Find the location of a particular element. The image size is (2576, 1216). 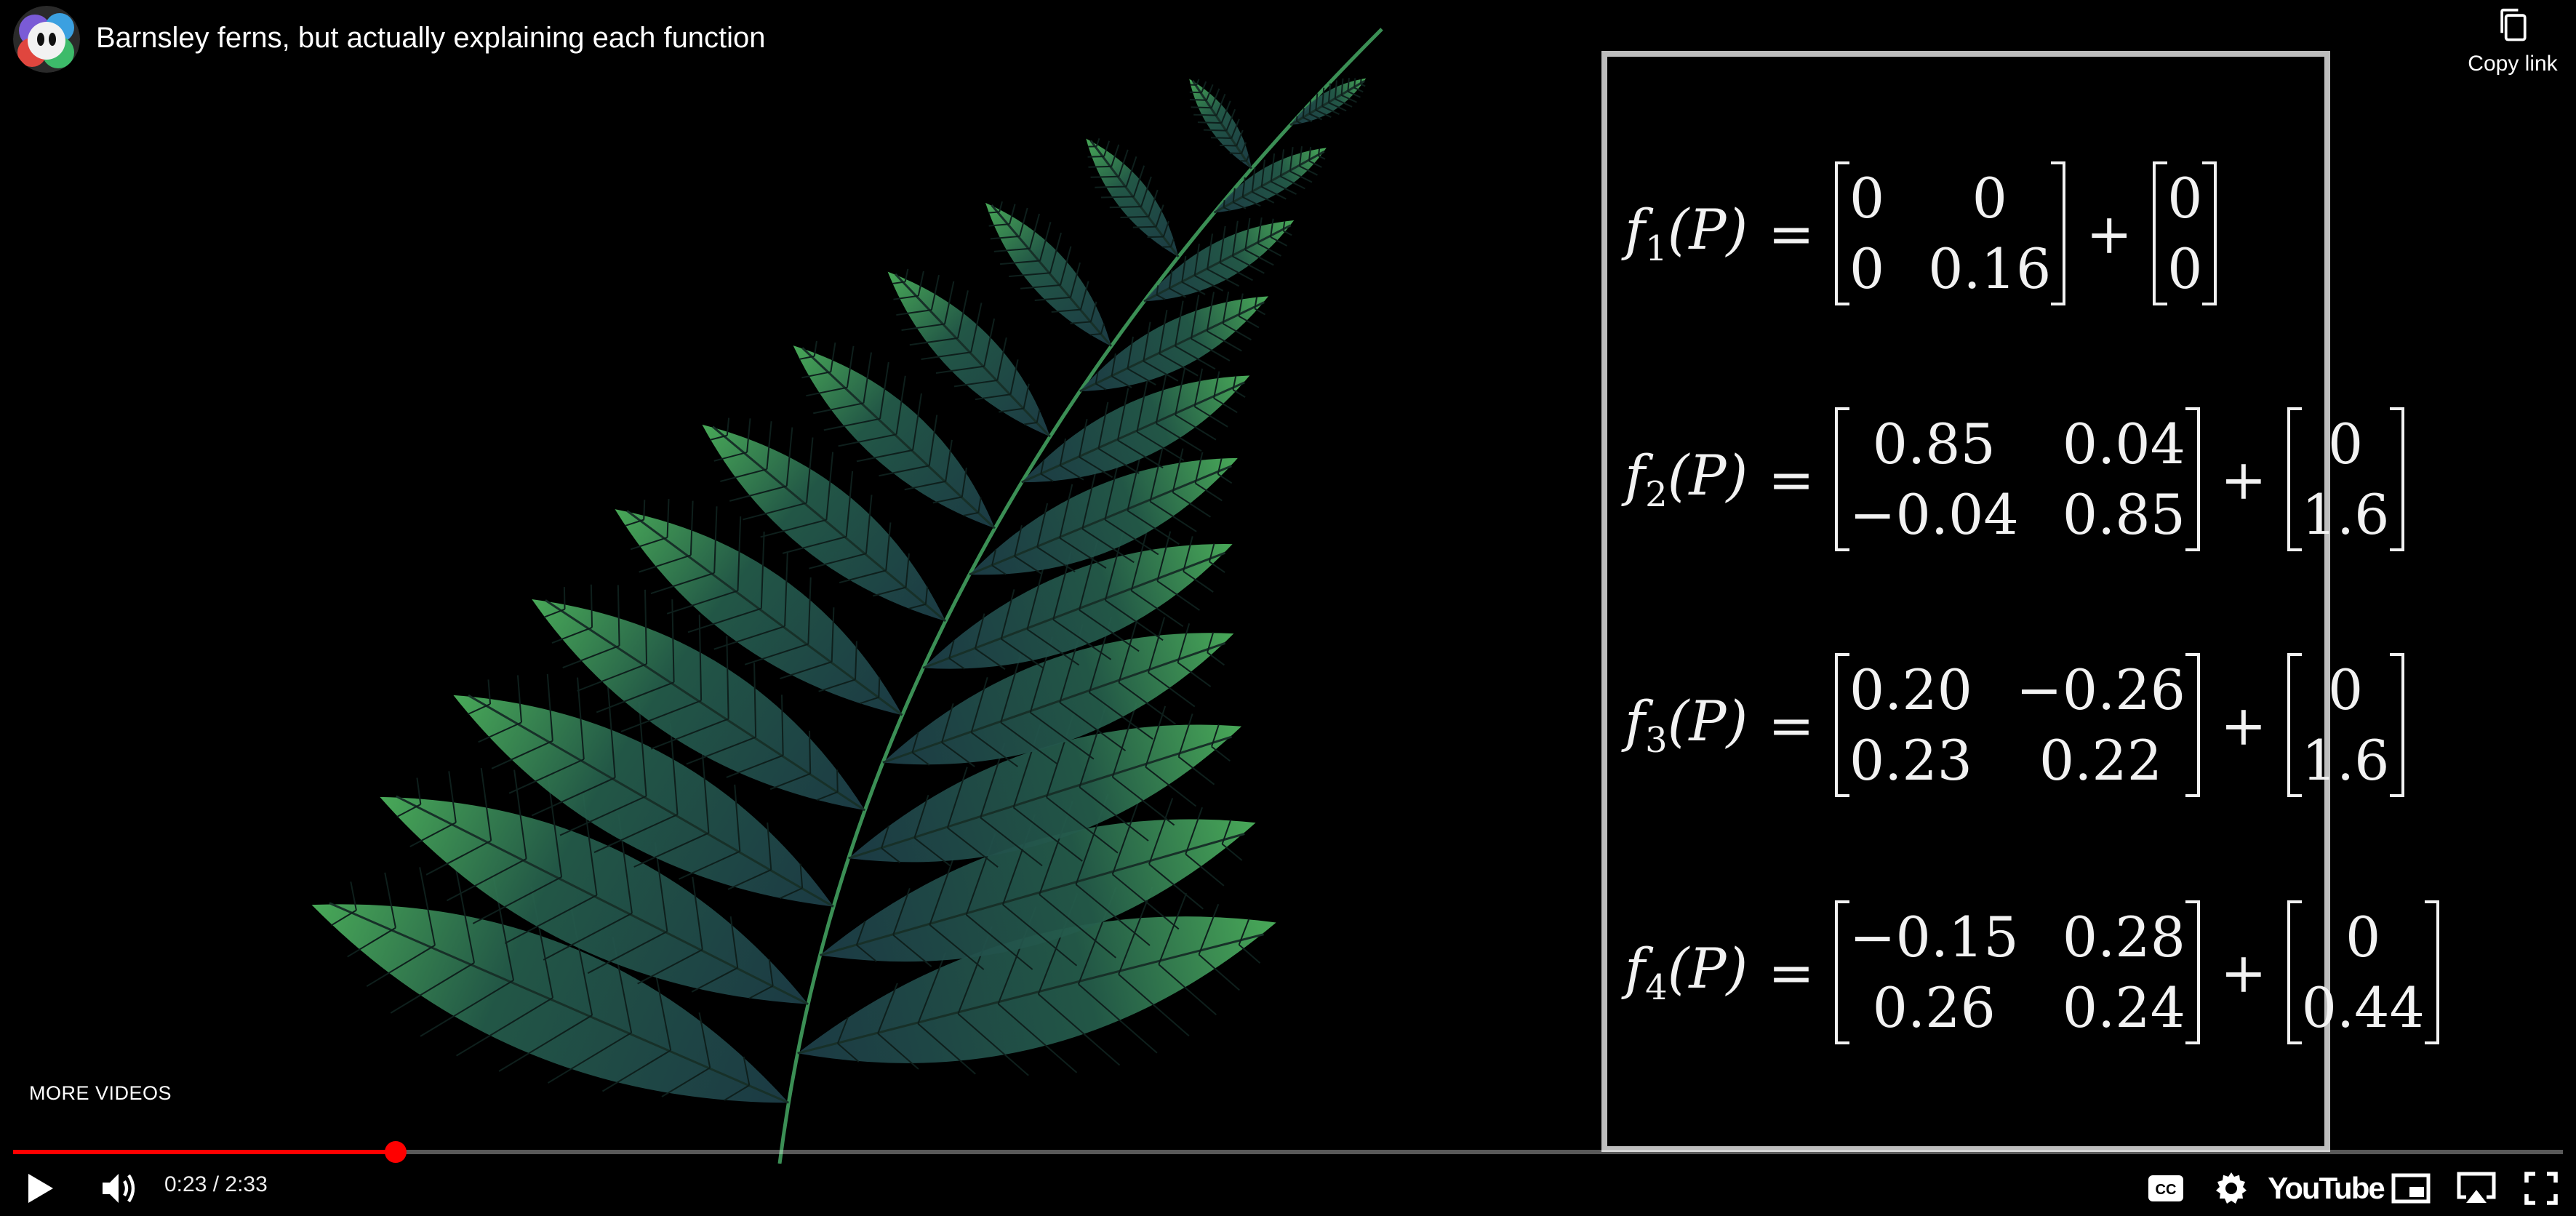

volume-icon is located at coordinates (119, 1188).